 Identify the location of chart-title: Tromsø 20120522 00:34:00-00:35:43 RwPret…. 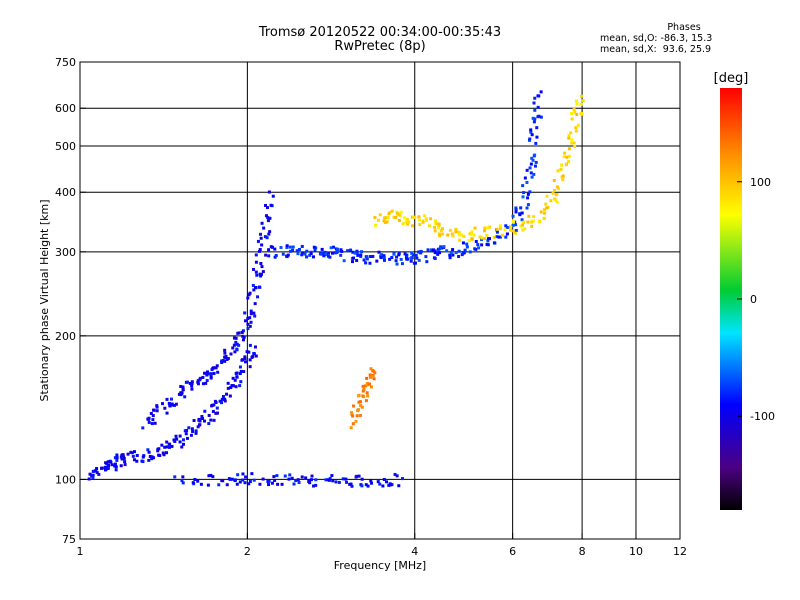
(380, 40).